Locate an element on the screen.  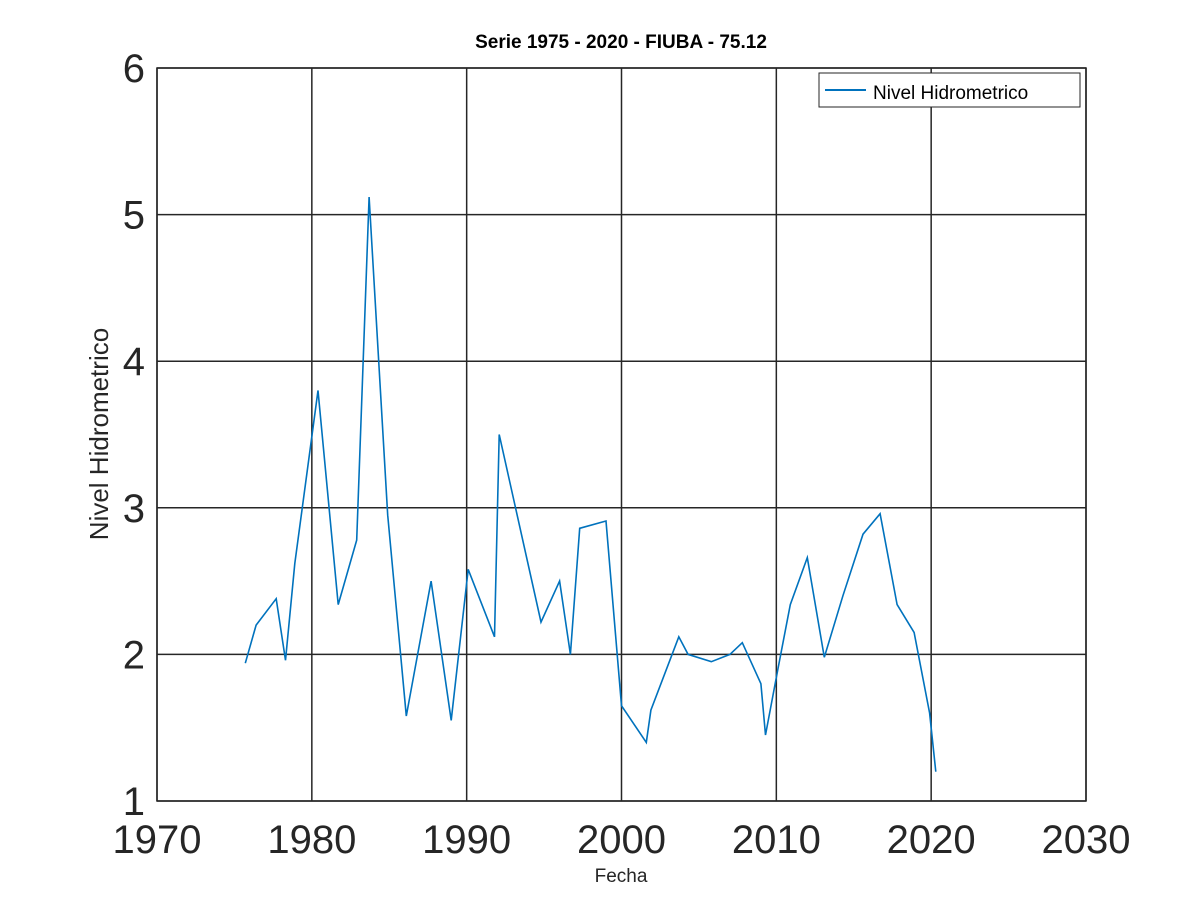
x-tick-label: 2010 is located at coordinates (776, 840).